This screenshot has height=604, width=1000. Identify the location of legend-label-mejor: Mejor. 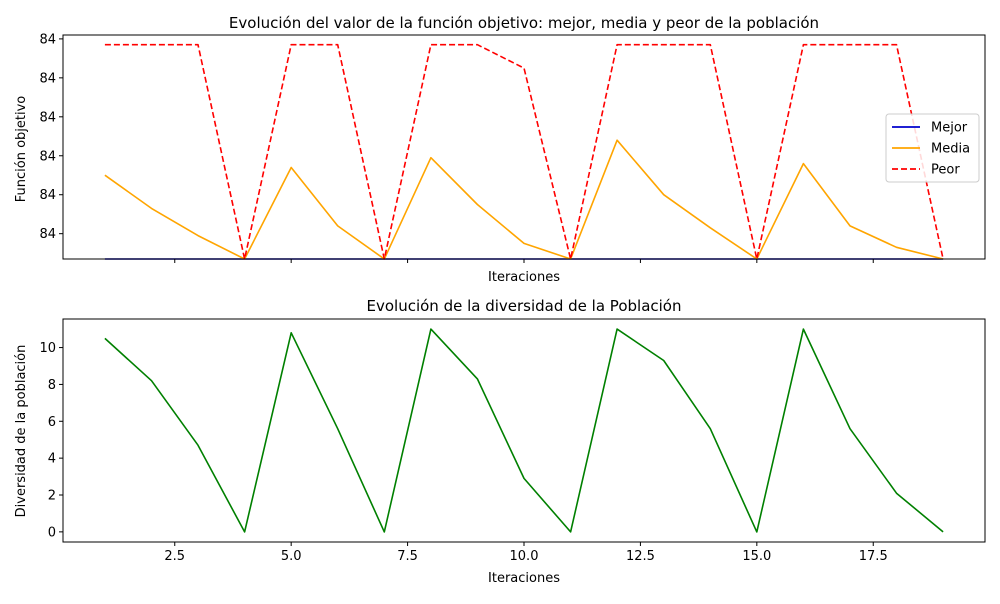
(949, 128).